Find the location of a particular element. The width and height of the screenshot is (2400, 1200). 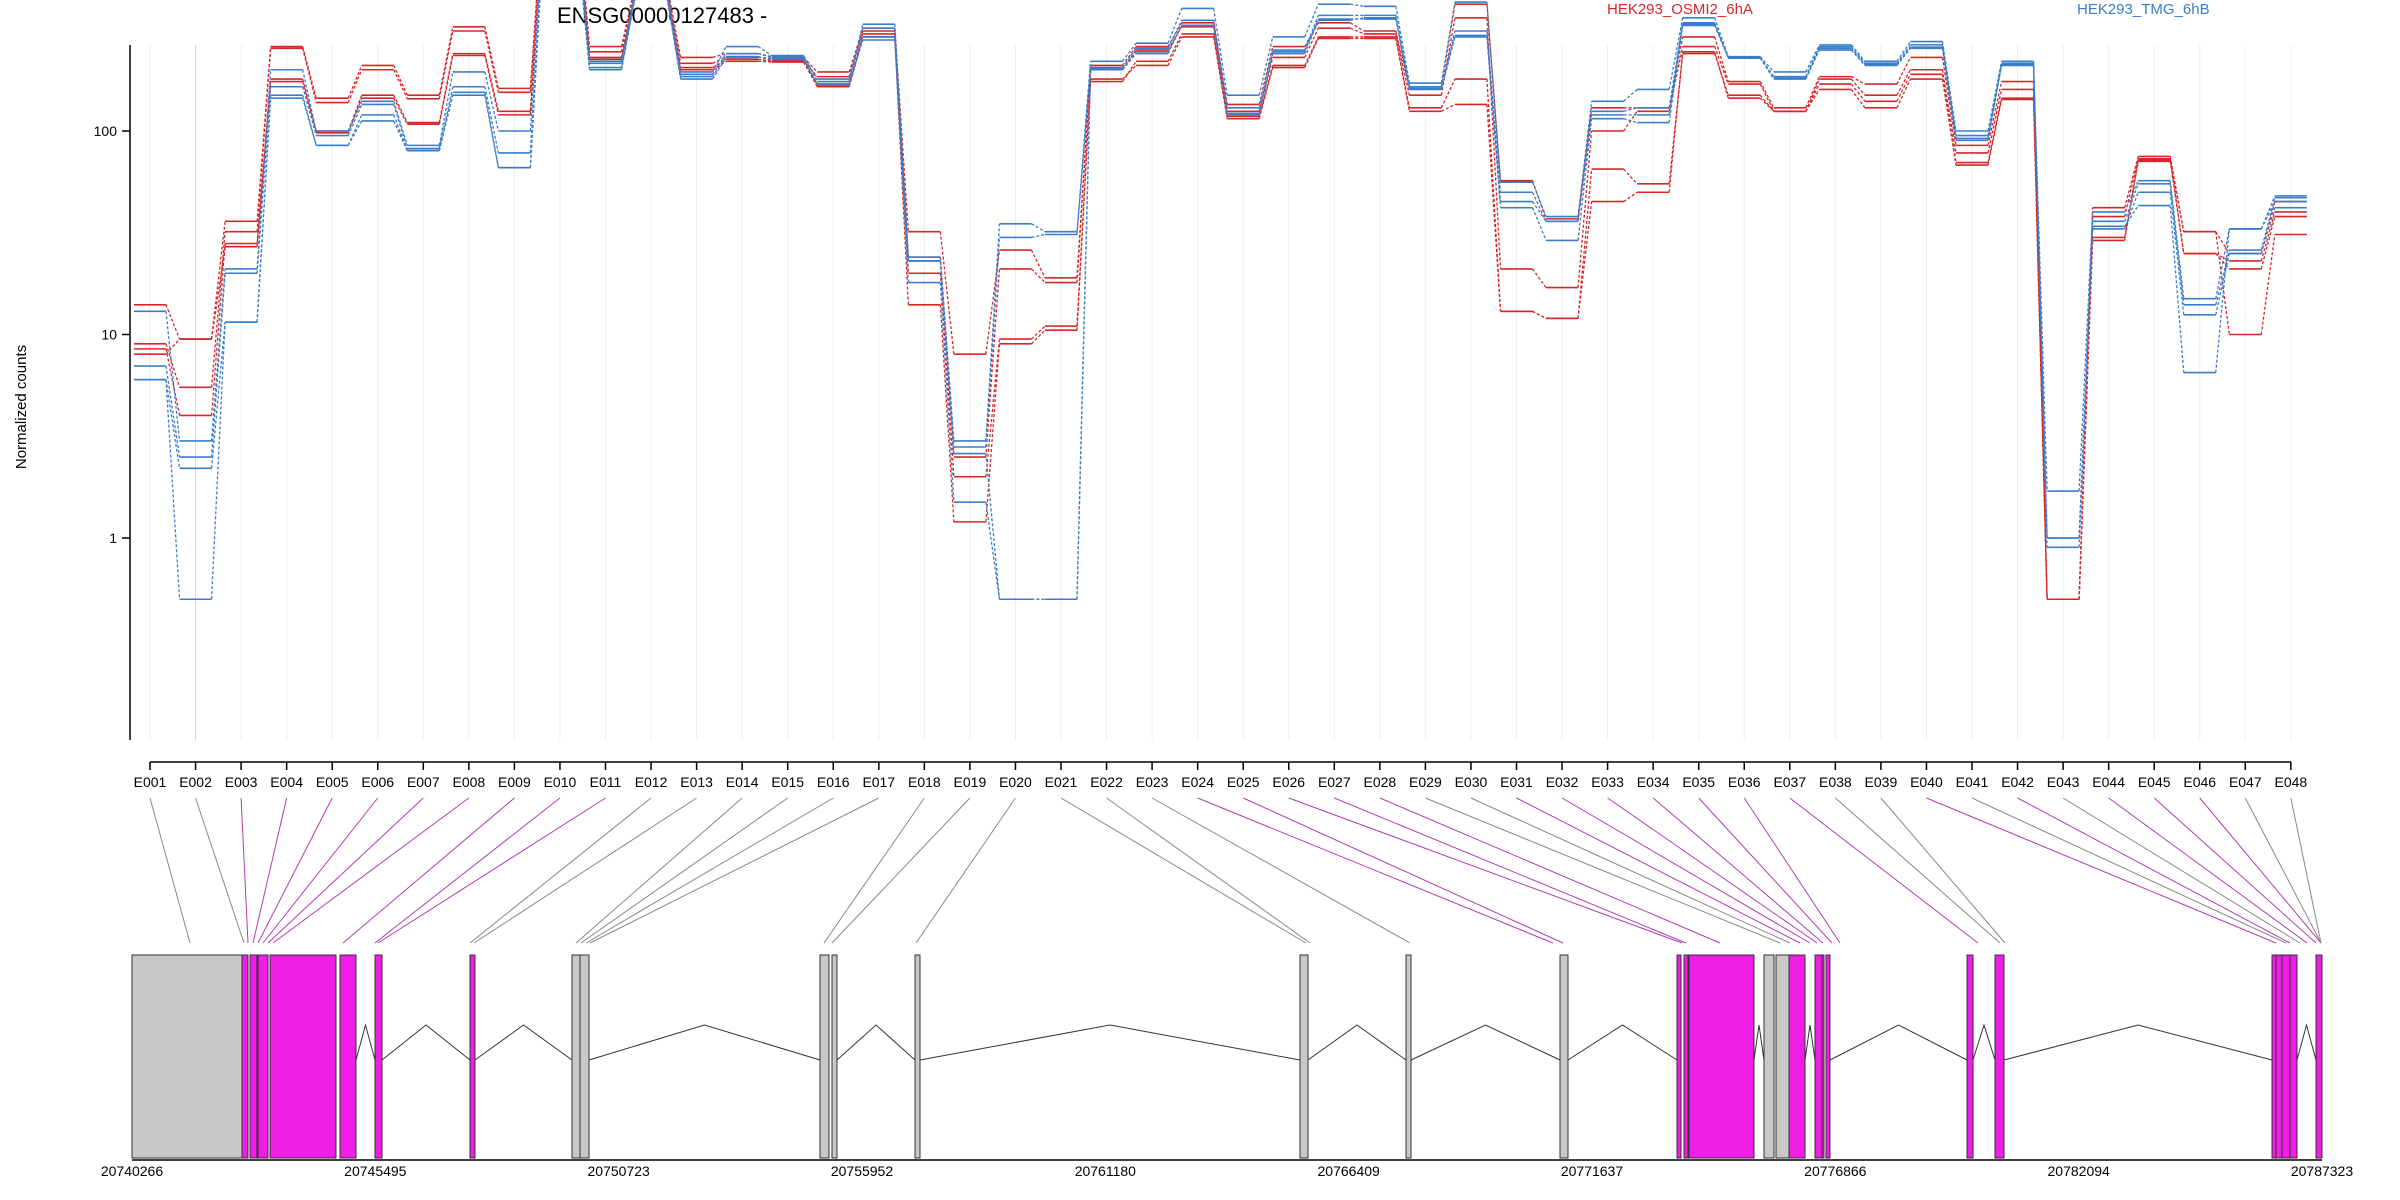

genome-tick-label: 20787323 is located at coordinates (2322, 1171).